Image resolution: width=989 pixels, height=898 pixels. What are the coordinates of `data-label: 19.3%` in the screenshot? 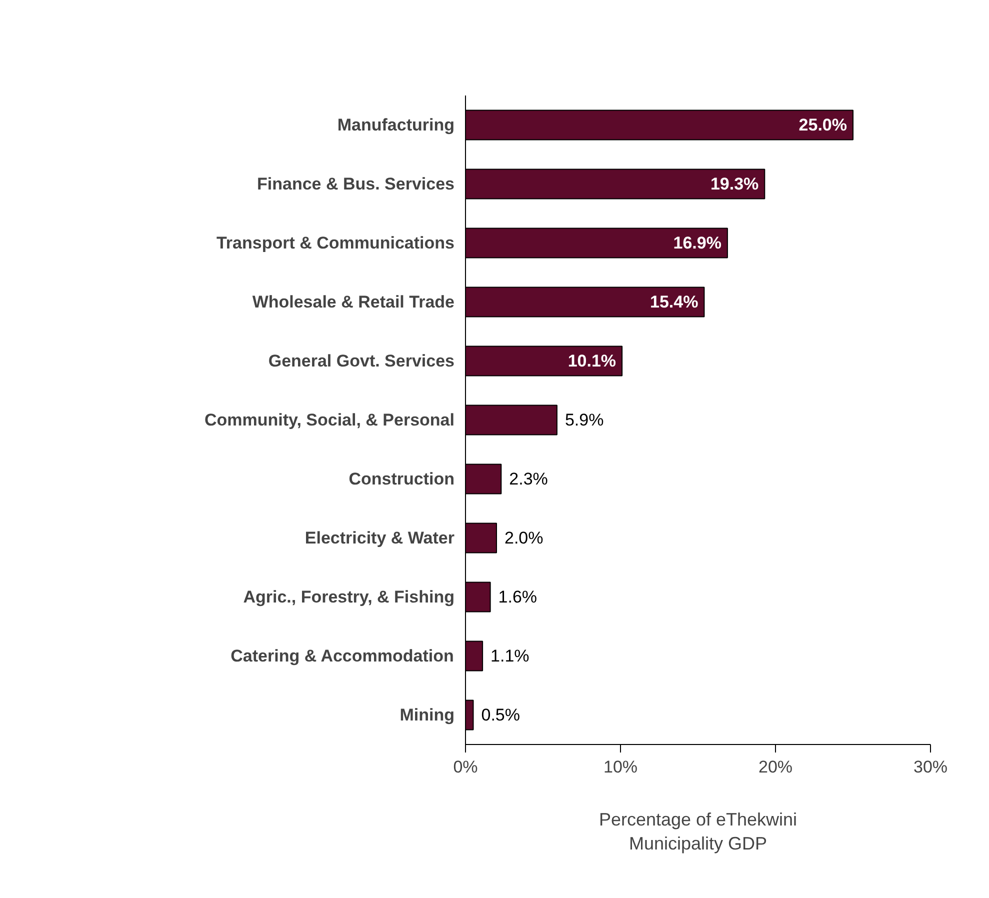 It's located at (734, 184).